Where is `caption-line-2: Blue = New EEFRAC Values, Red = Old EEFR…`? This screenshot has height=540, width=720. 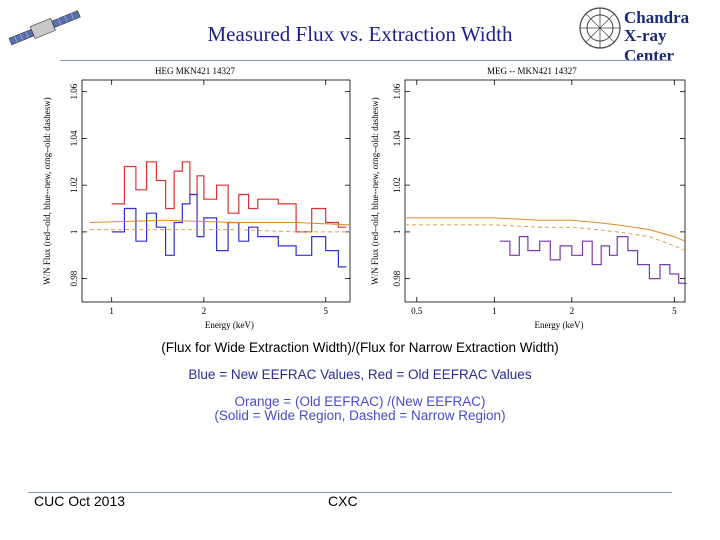
caption-line-2: Blue = New EEFRAC Values, Red = Old EEFR… is located at coordinates (360, 374).